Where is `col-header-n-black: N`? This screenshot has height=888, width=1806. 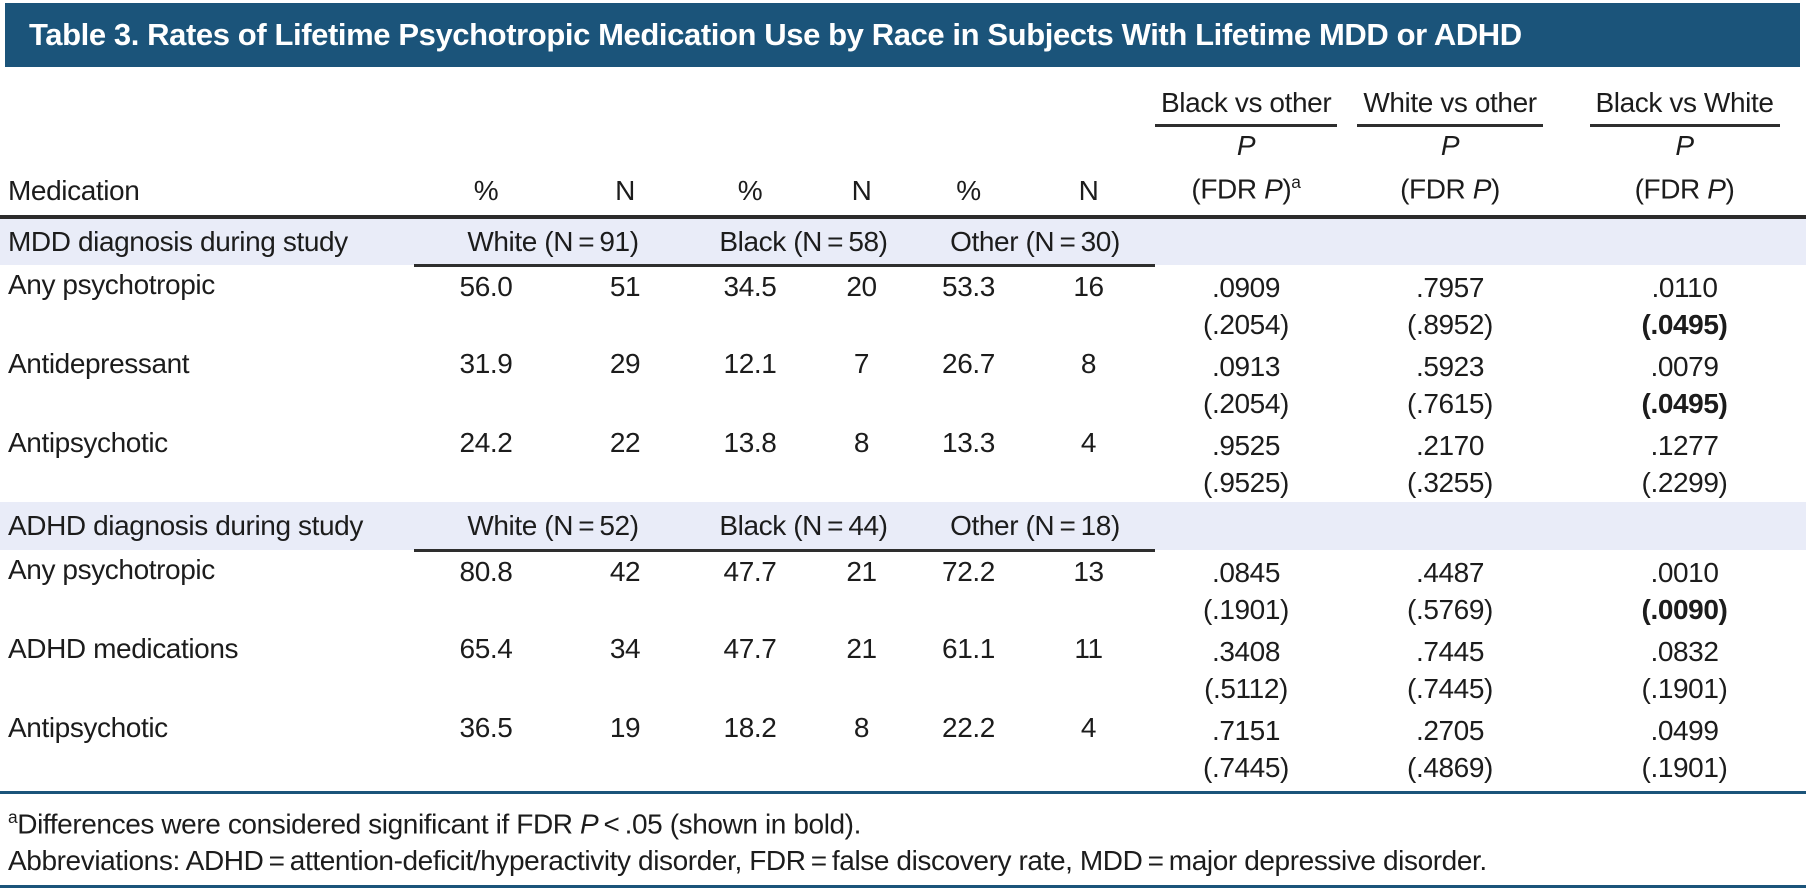 col-header-n-black: N is located at coordinates (861, 173).